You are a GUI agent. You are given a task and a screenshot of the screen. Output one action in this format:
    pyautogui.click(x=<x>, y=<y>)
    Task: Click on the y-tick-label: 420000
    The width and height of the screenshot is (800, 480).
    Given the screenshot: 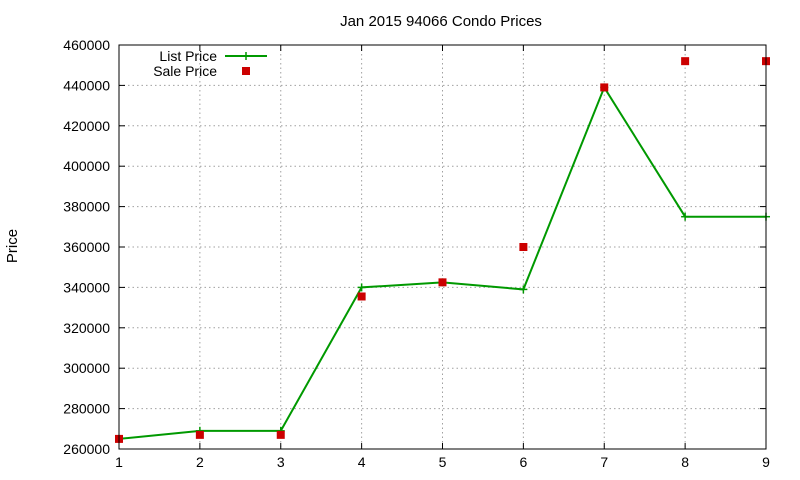 What is the action you would take?
    pyautogui.click(x=86, y=126)
    